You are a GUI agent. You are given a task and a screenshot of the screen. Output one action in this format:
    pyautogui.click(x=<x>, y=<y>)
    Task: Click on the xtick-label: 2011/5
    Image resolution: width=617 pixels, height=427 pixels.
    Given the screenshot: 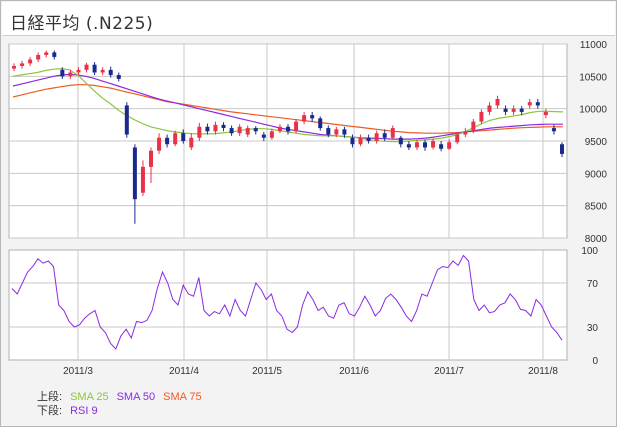 What is the action you would take?
    pyautogui.click(x=267, y=371)
    